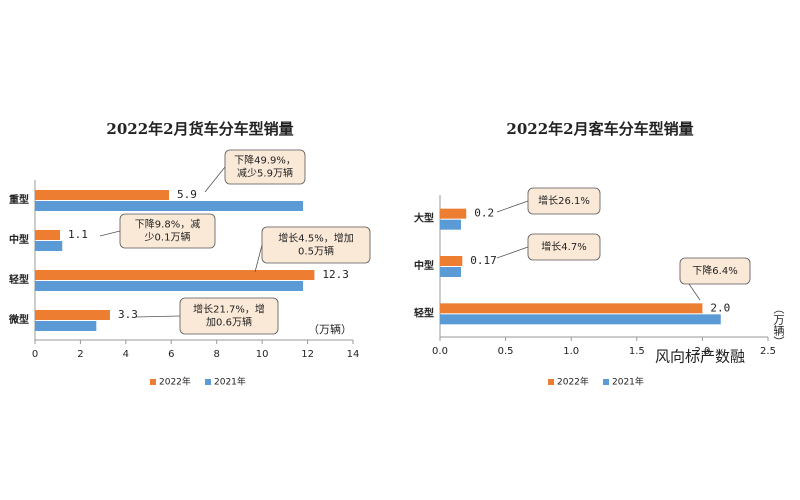 The width and height of the screenshot is (800, 500). What do you see at coordinates (265, 160) in the screenshot?
I see `annotation: 下降49.9%，` at bounding box center [265, 160].